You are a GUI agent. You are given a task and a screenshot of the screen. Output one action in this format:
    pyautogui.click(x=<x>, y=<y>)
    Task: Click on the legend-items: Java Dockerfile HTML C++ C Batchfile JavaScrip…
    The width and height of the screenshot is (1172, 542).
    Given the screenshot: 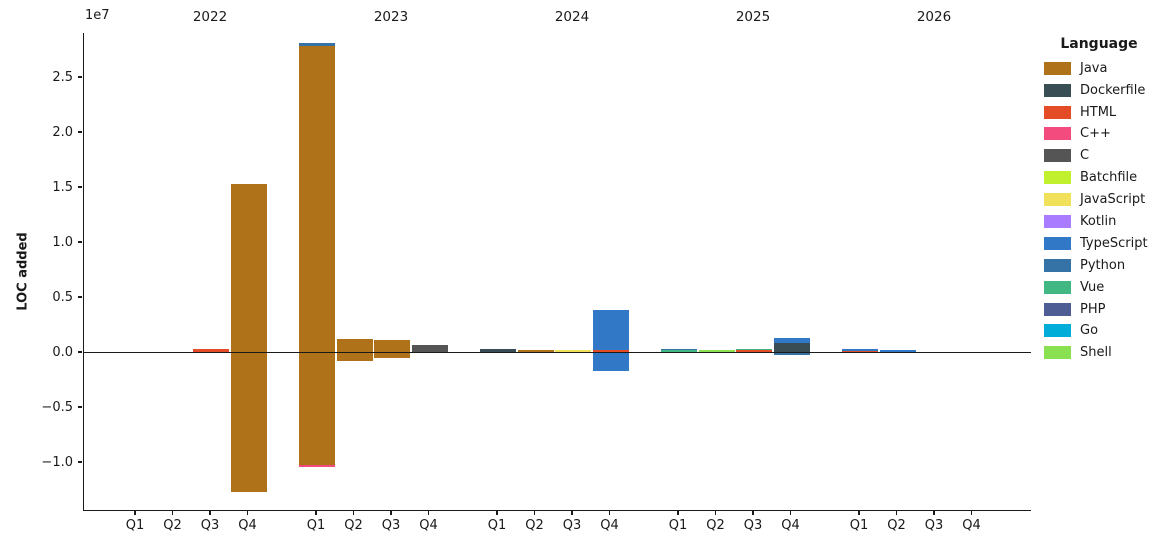 What is the action you would take?
    pyautogui.click(x=1106, y=210)
    